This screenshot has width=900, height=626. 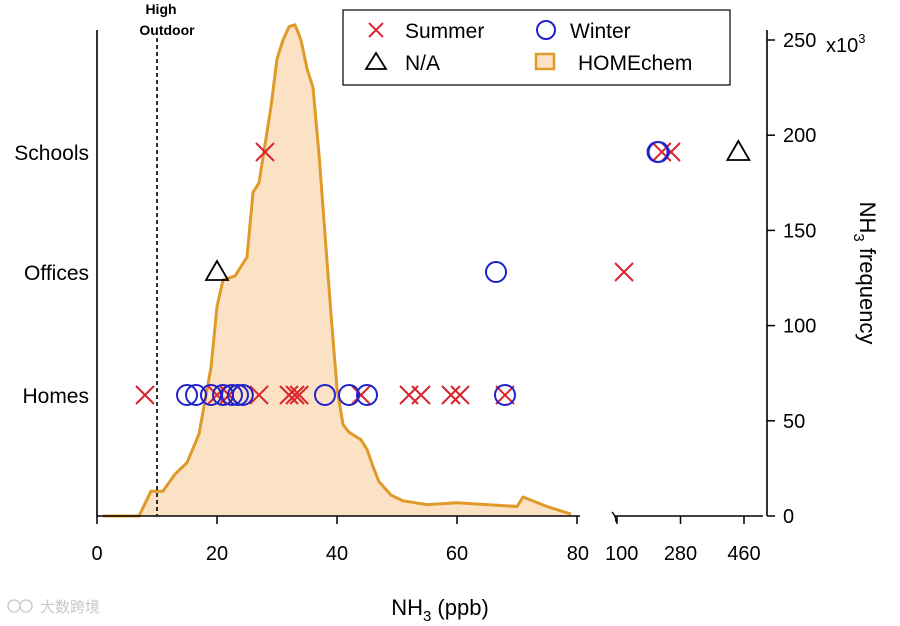 What do you see at coordinates (457, 554) in the screenshot?
I see `x-tick-label: 60` at bounding box center [457, 554].